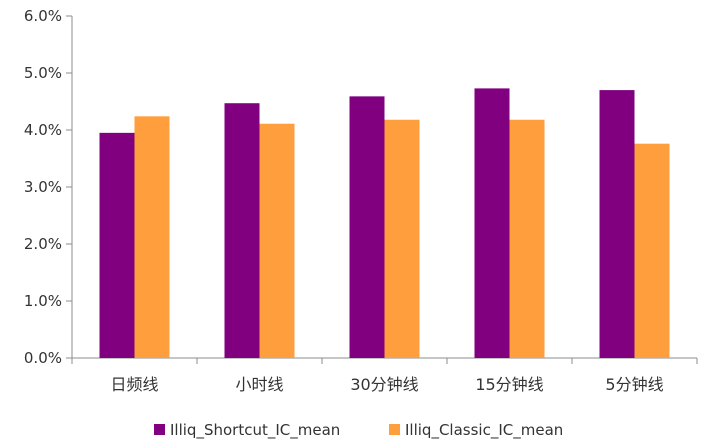  I want to click on x-tick-label: 小时线, so click(259, 384).